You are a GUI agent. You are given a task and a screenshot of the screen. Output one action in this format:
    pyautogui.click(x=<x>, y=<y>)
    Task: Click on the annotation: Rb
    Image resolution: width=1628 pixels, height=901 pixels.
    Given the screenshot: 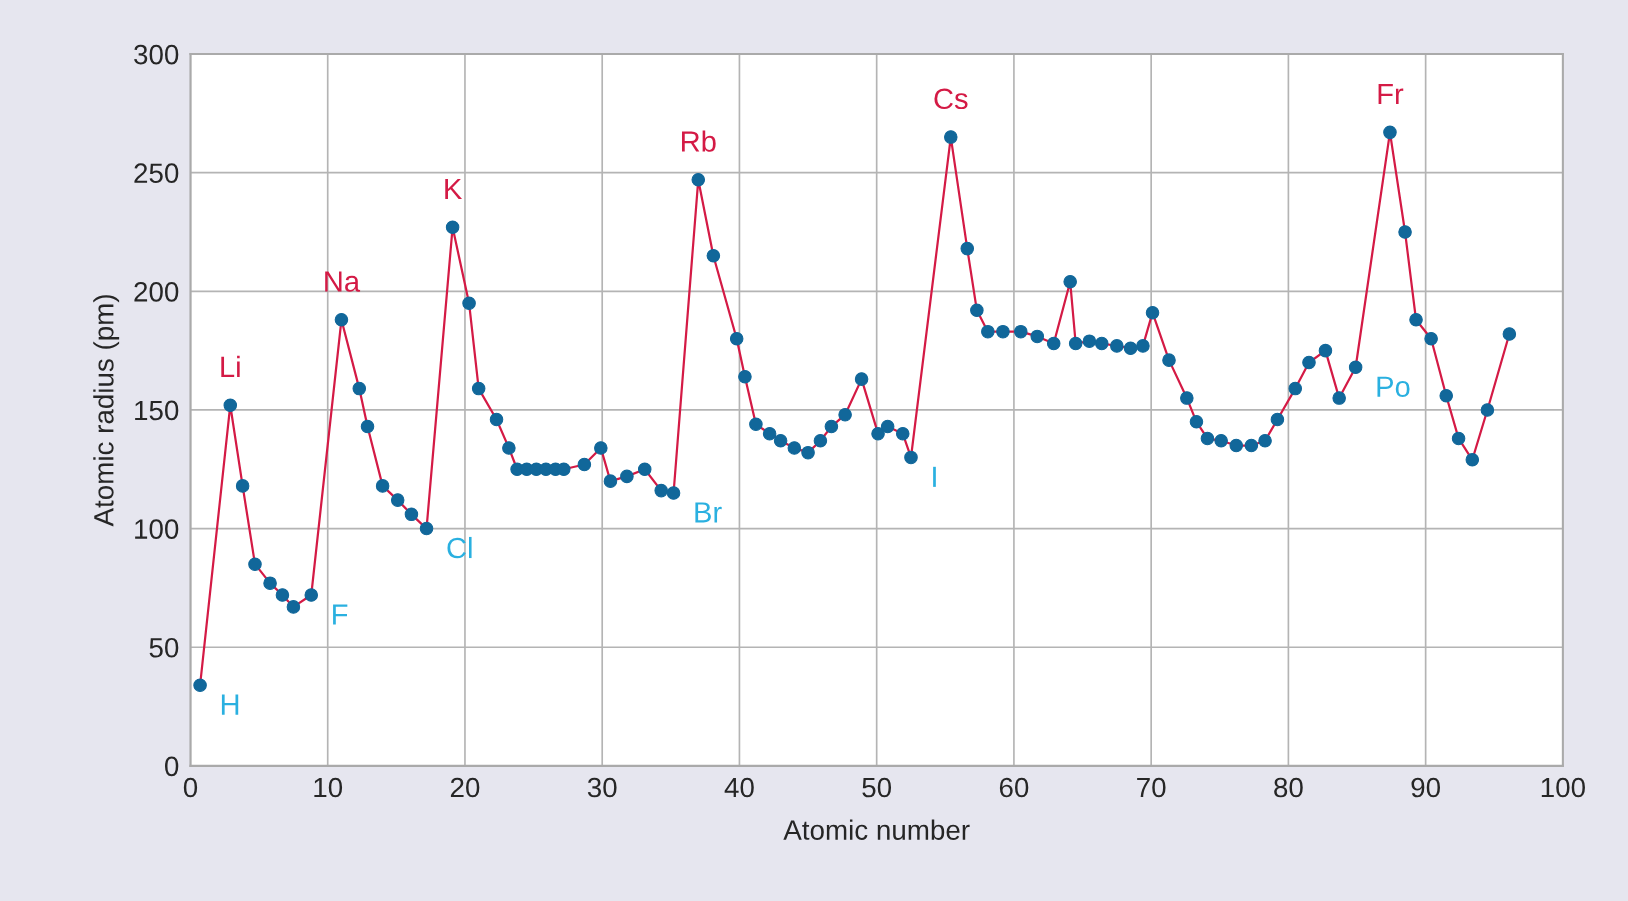 What is the action you would take?
    pyautogui.click(x=699, y=141)
    